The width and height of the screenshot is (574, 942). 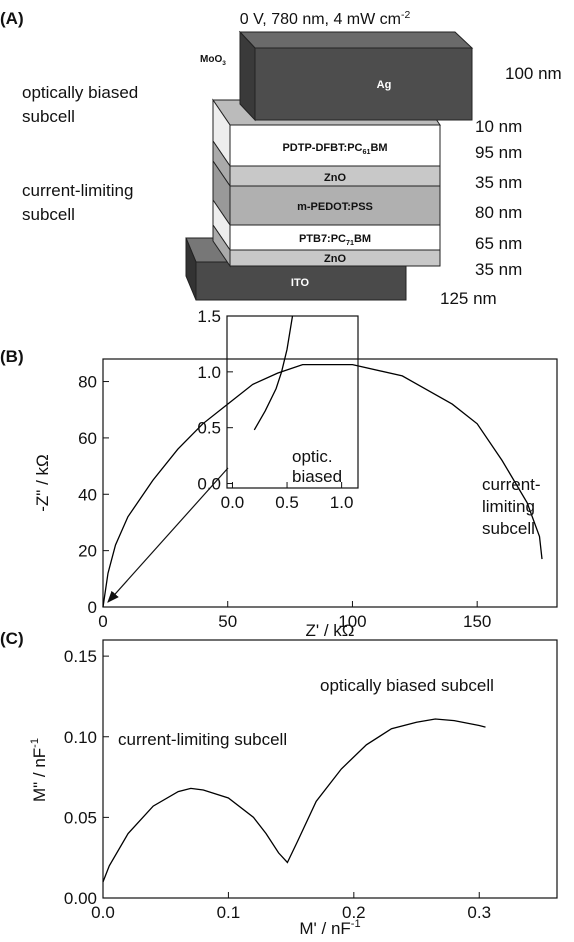 I want to click on y-axis-label-text: -Z" / kΩ, so click(x=42, y=482).